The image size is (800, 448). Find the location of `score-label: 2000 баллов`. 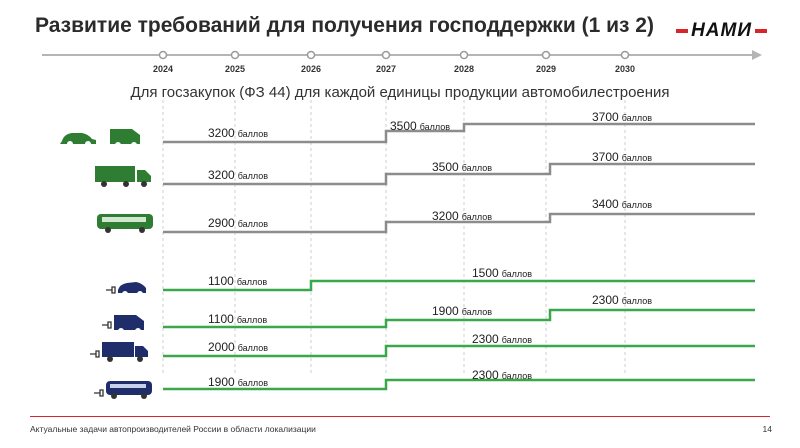

score-label: 2000 баллов is located at coordinates (238, 347).